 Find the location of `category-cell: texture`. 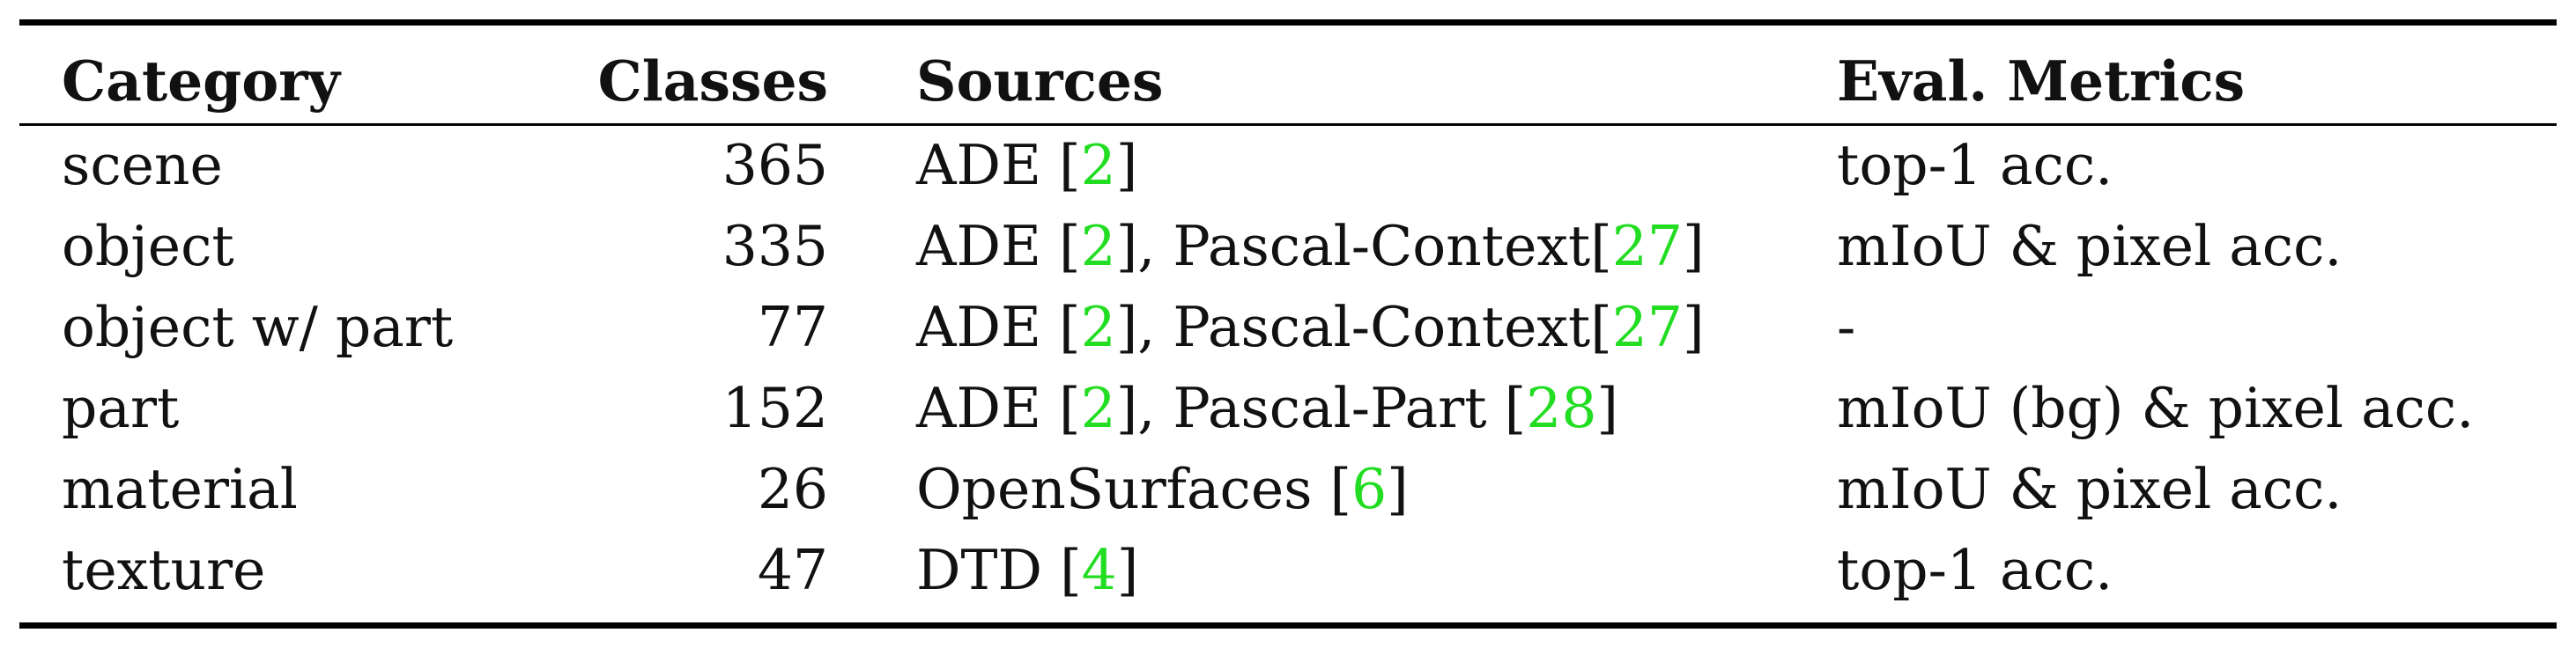

category-cell: texture is located at coordinates (164, 570).